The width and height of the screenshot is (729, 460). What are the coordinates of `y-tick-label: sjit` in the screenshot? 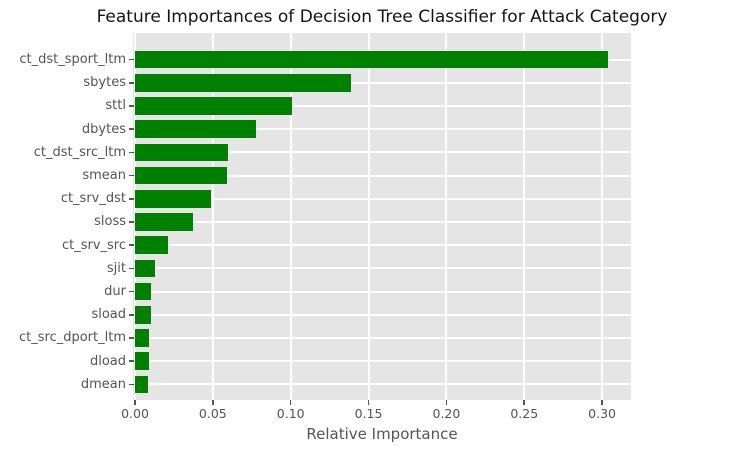 It's located at (116, 268).